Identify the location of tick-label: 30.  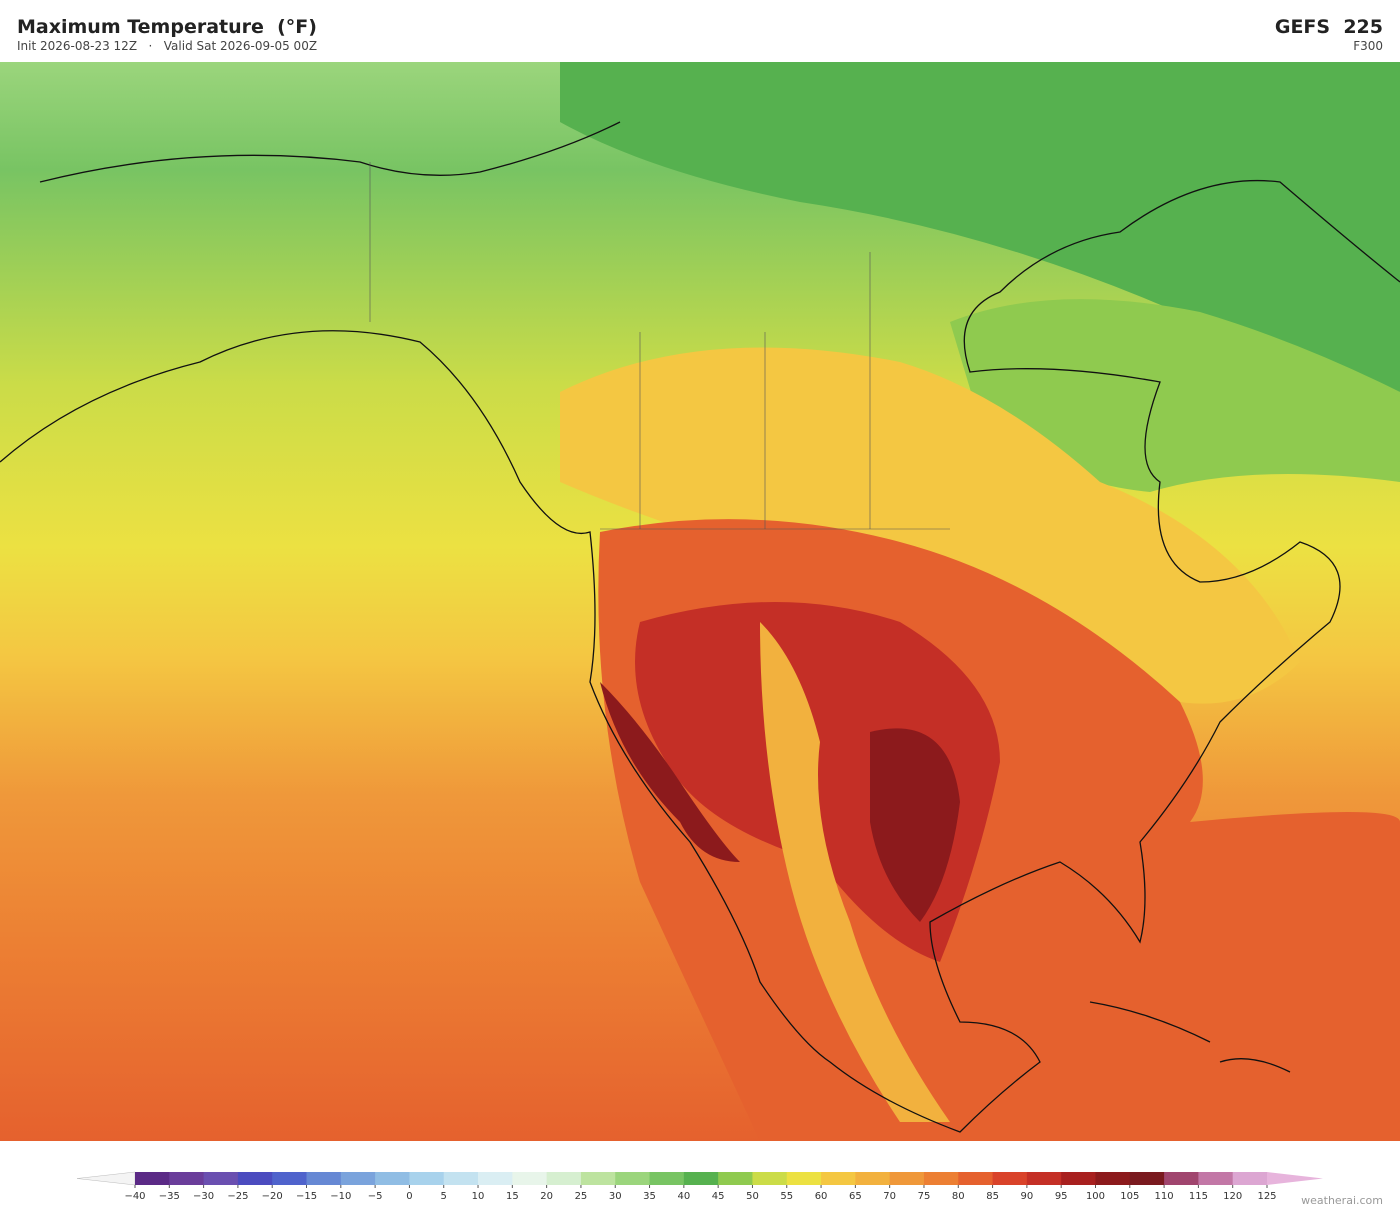
(615, 1196).